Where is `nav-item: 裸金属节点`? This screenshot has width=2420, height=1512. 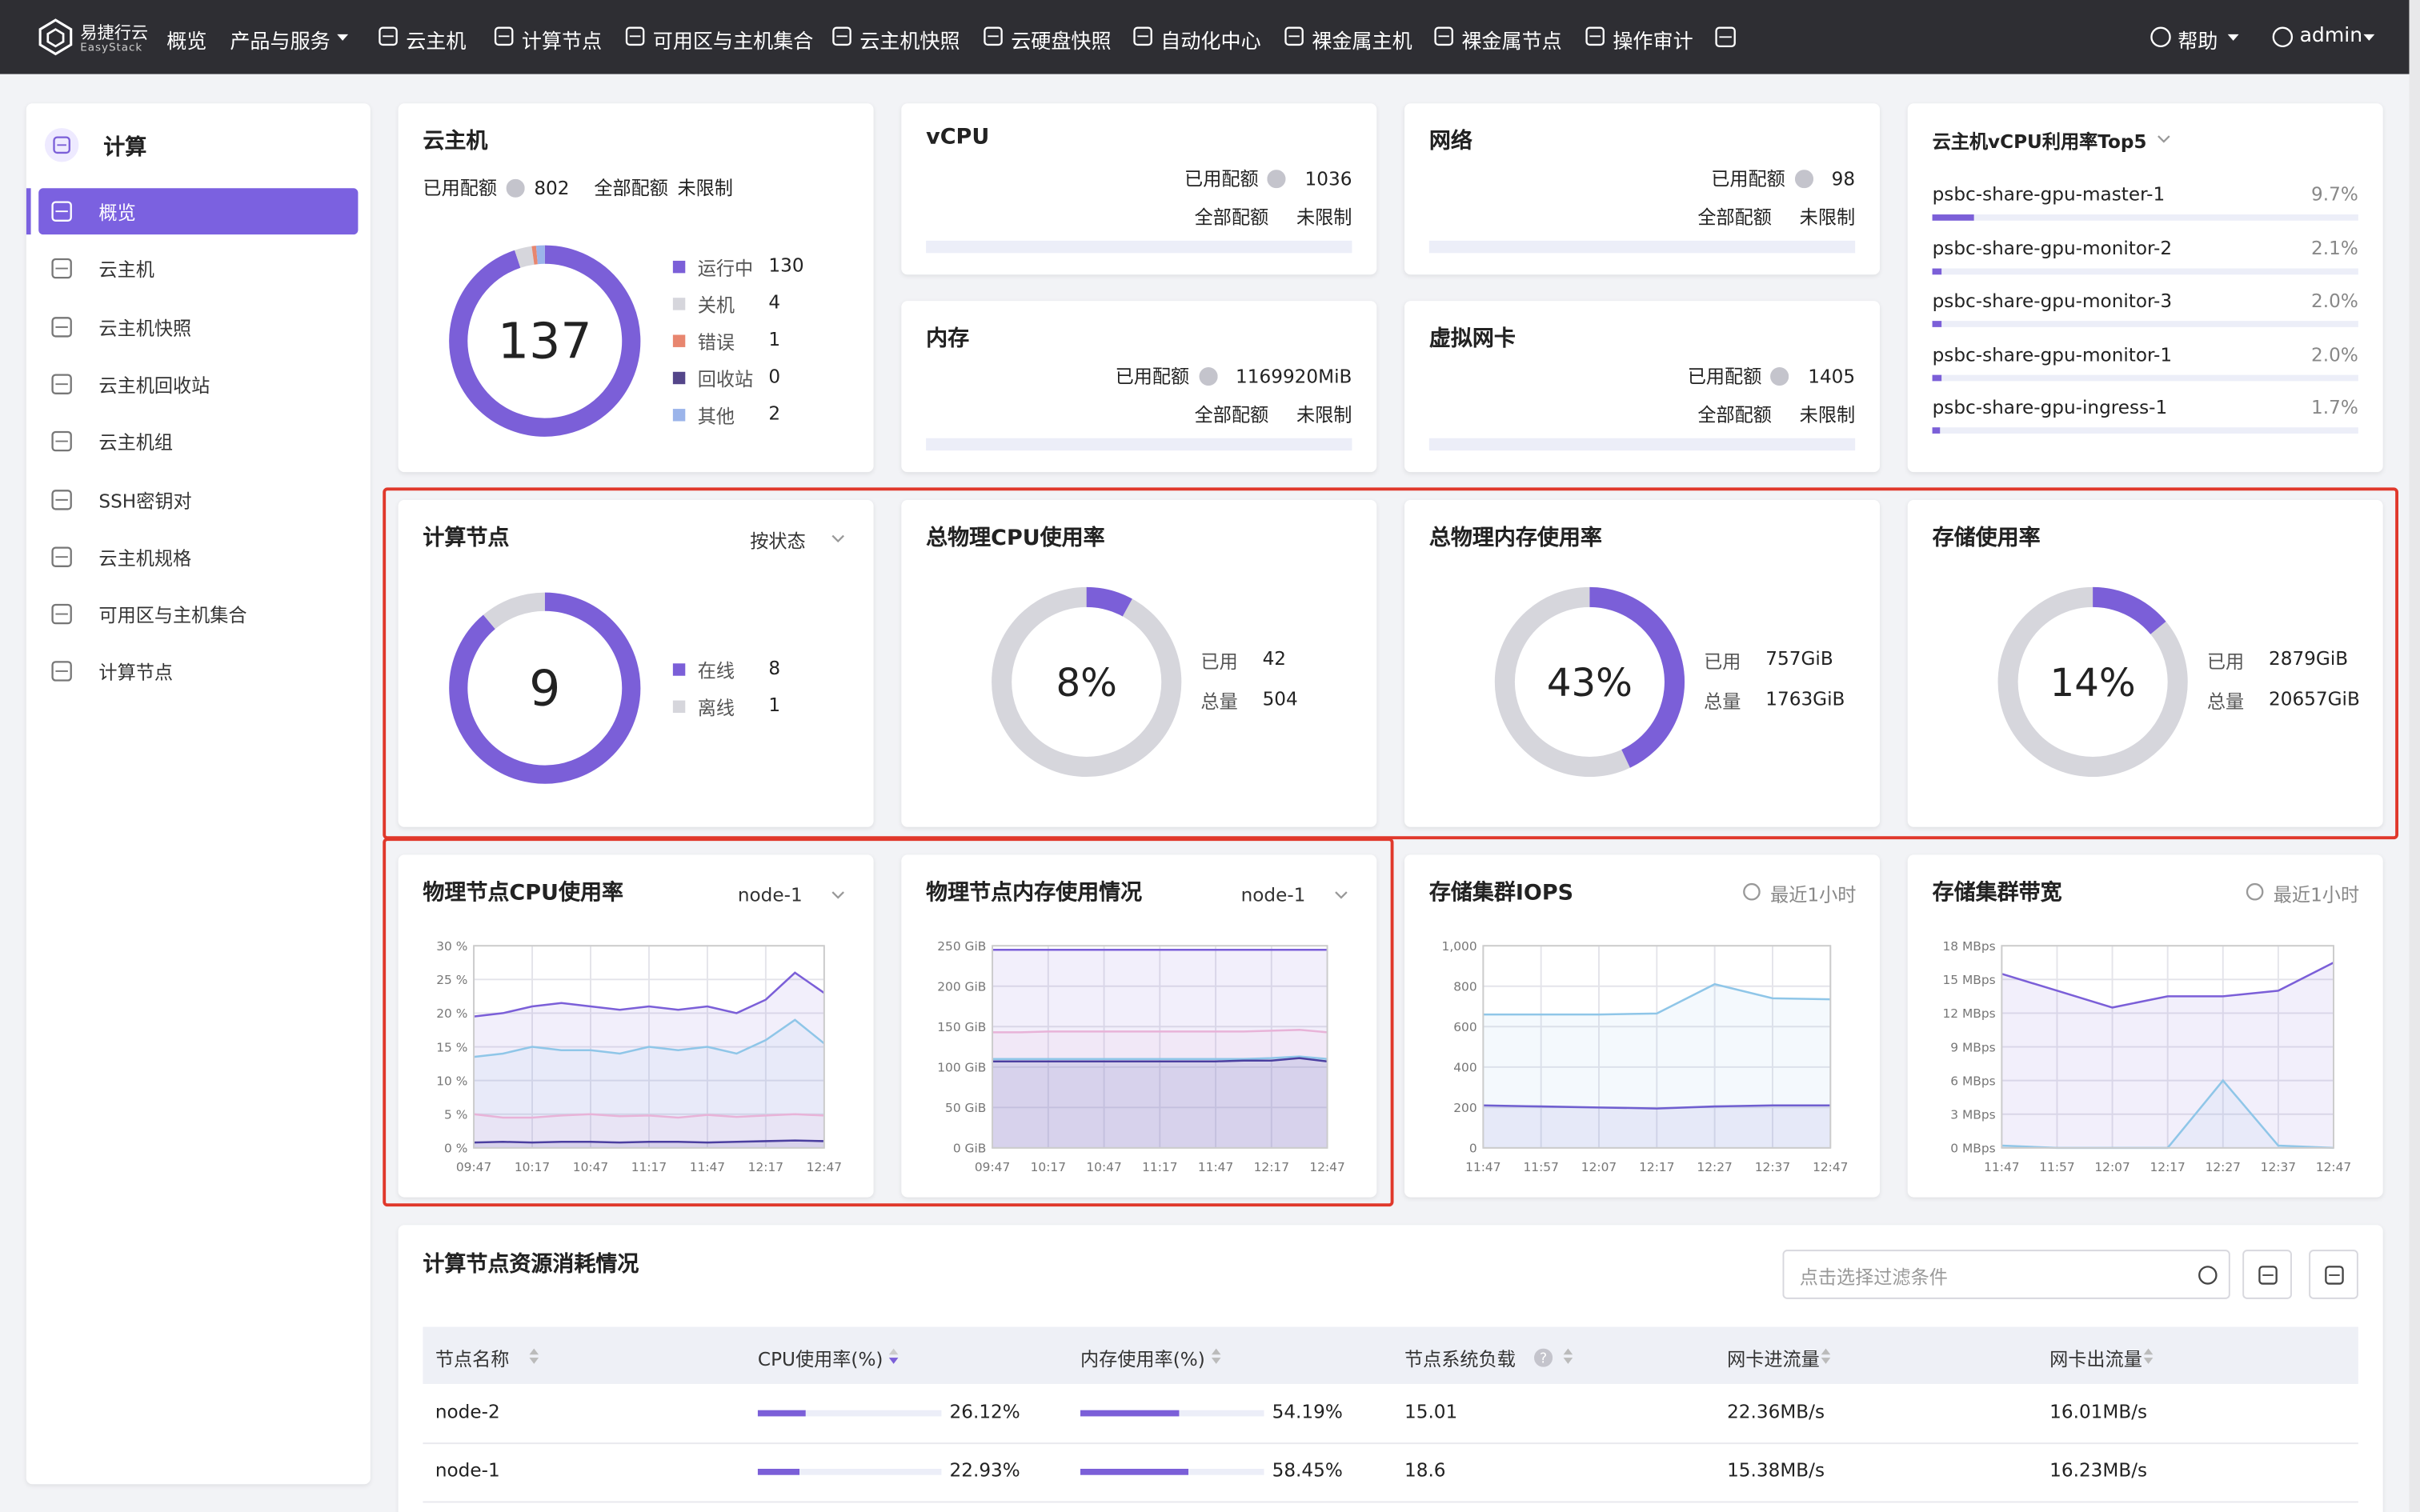
nav-item: 裸金属节点 is located at coordinates (1511, 42).